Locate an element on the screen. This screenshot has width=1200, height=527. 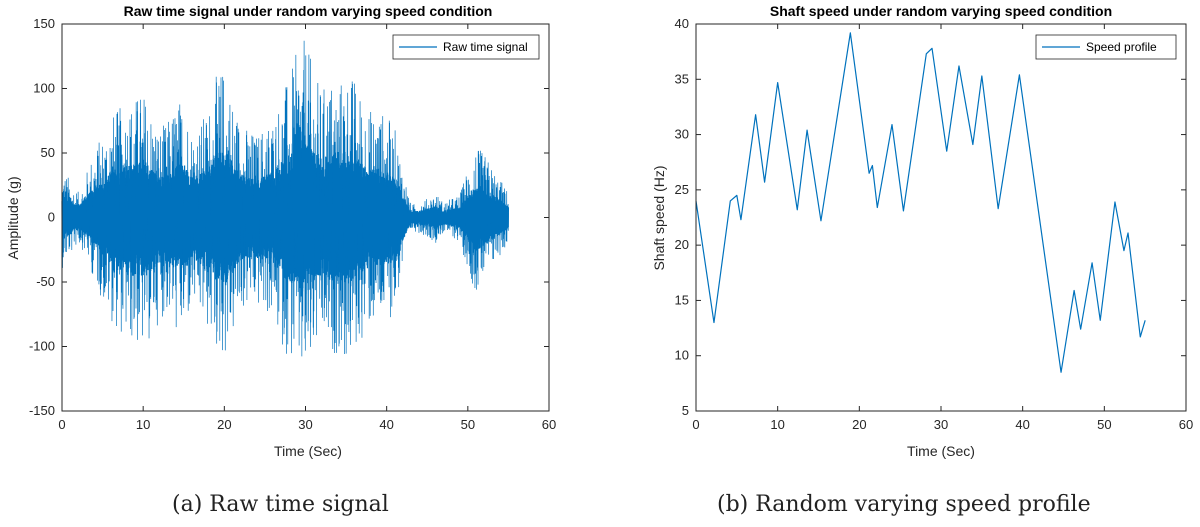
caption-b: (b) Random varying speed profile is located at coordinates (904, 504).